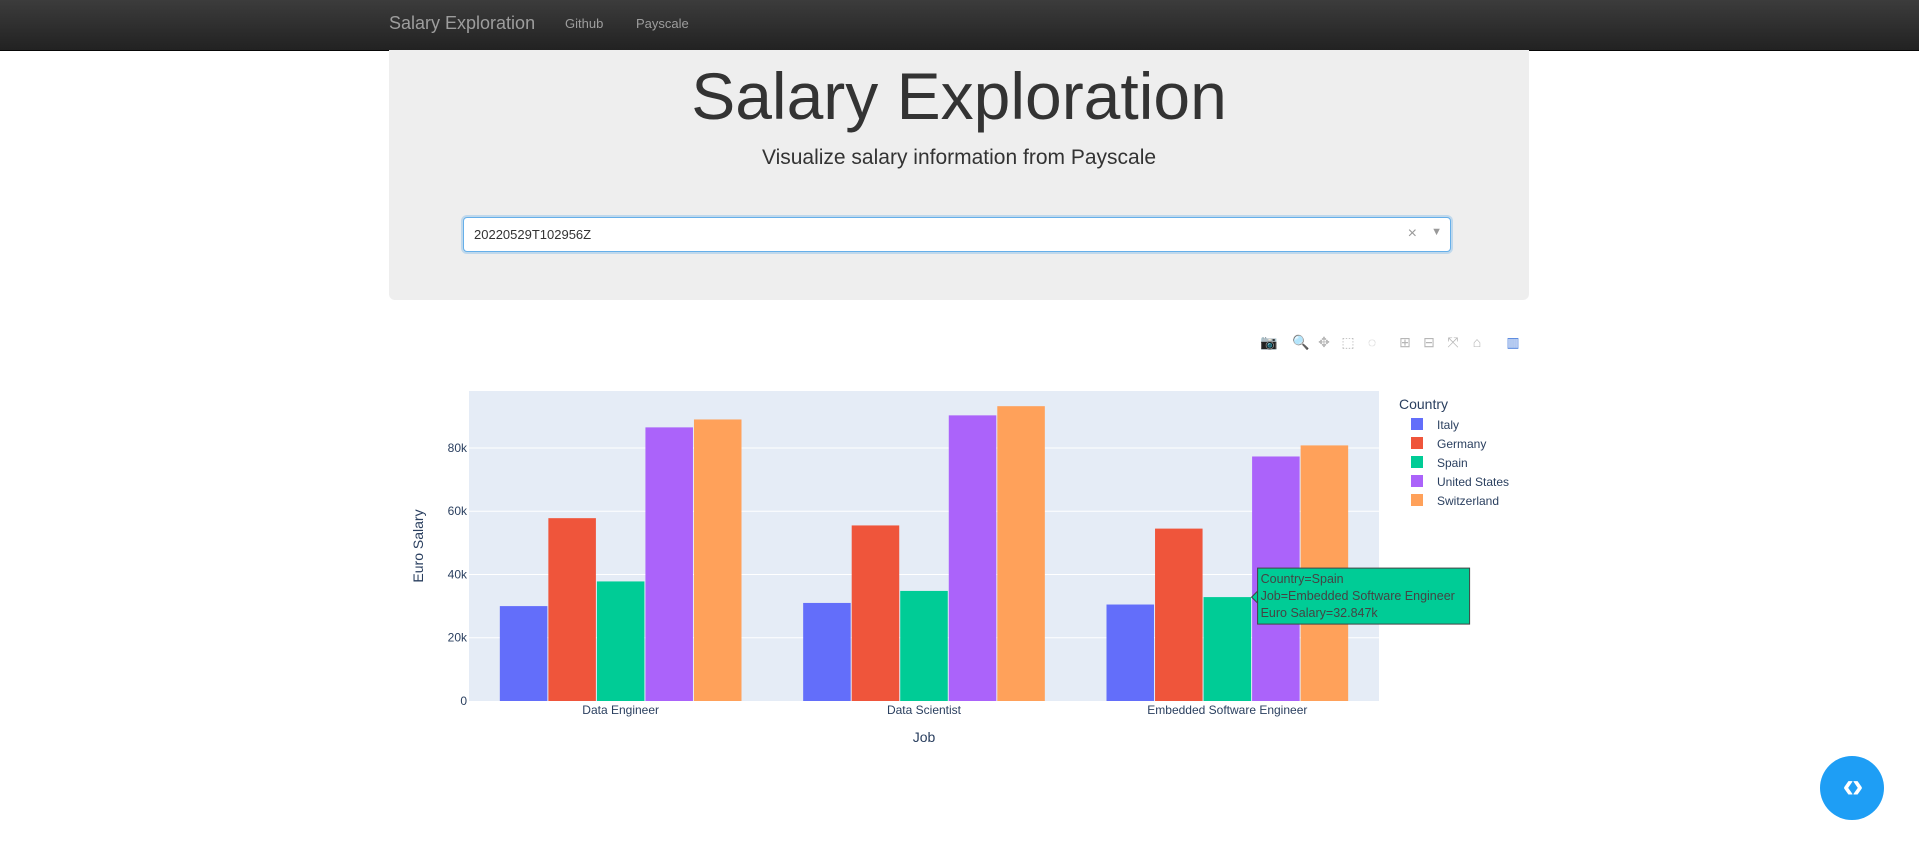  What do you see at coordinates (1513, 342) in the screenshot?
I see `plotly-logo-icon: ▥` at bounding box center [1513, 342].